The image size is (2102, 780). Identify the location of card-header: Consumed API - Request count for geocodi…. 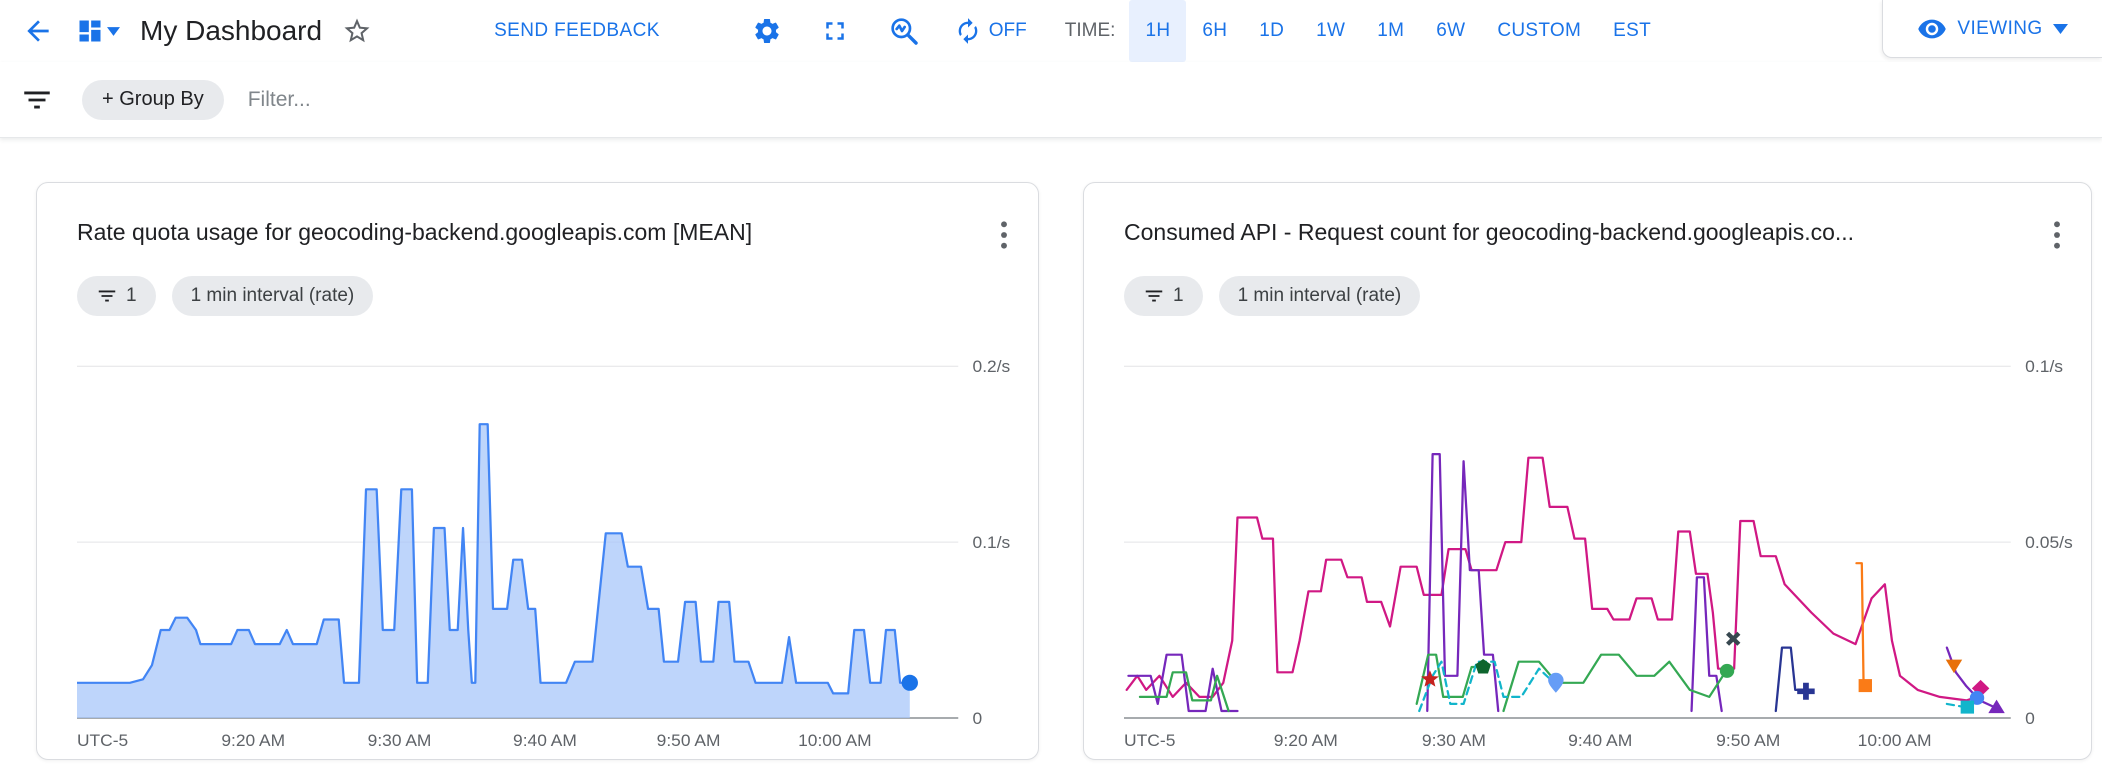
(1587, 219).